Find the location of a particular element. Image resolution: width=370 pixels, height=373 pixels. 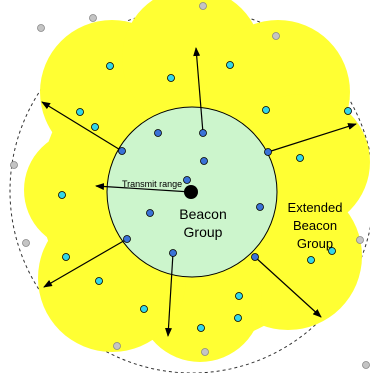

arrow-lower-right is located at coordinates (288, 287).